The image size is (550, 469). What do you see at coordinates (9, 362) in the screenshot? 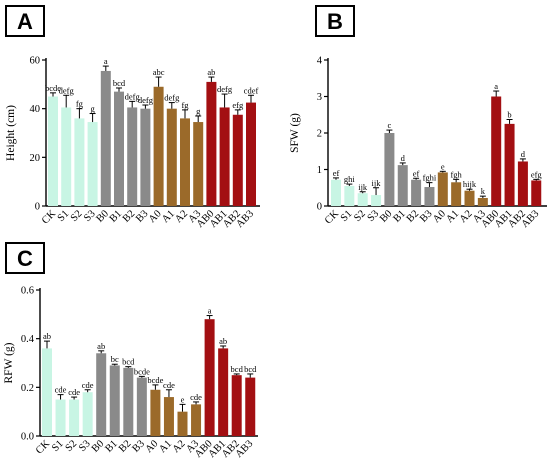
I see `y-axis-label: RFW (g)` at bounding box center [9, 362].